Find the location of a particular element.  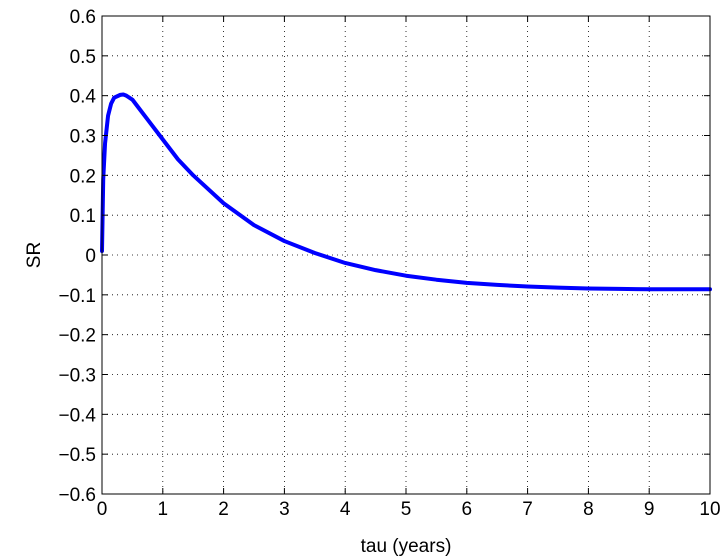

y-tick-label: −0.4 is located at coordinates (77, 415).